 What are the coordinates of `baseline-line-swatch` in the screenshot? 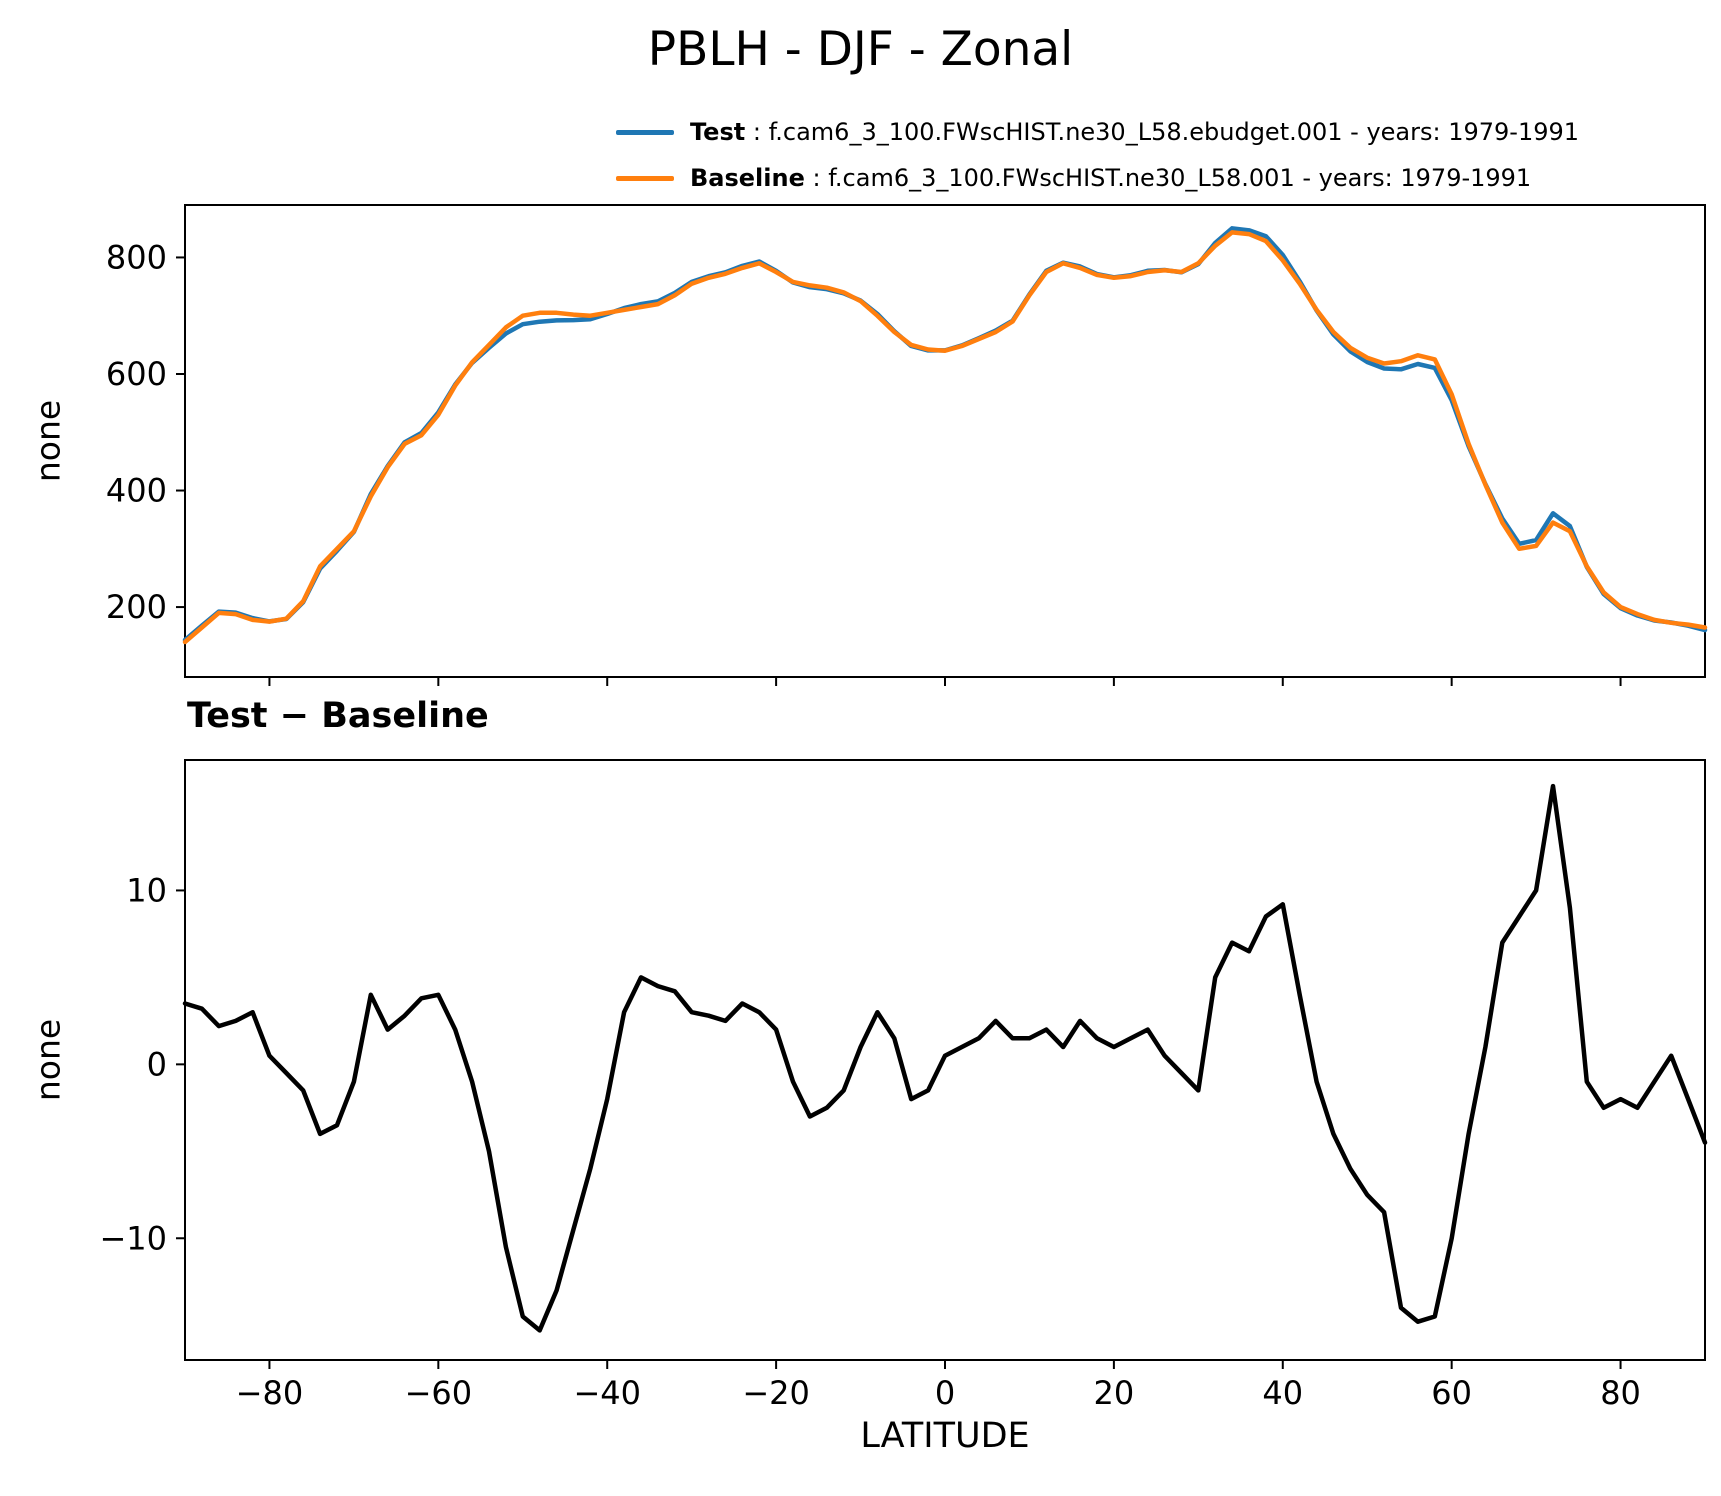 It's located at (645, 178).